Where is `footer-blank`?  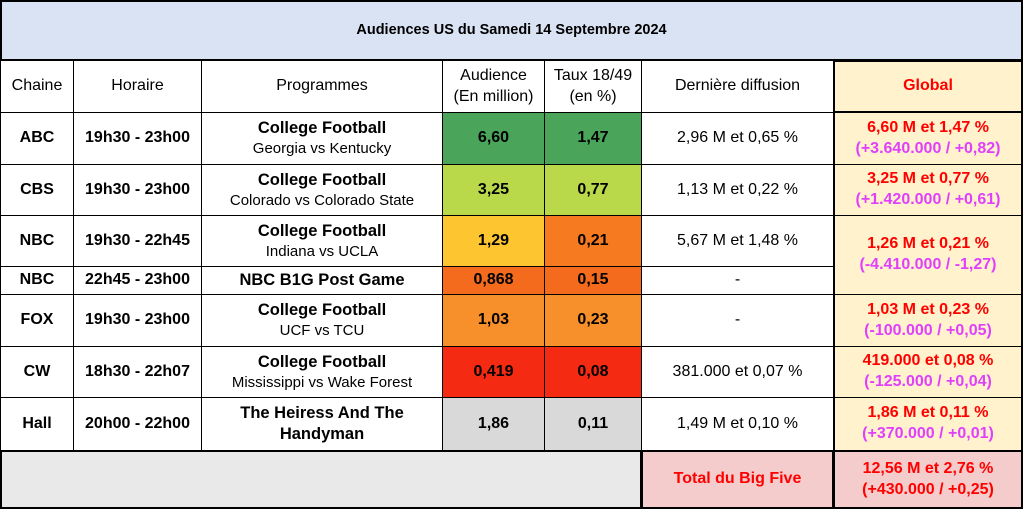 footer-blank is located at coordinates (321, 479).